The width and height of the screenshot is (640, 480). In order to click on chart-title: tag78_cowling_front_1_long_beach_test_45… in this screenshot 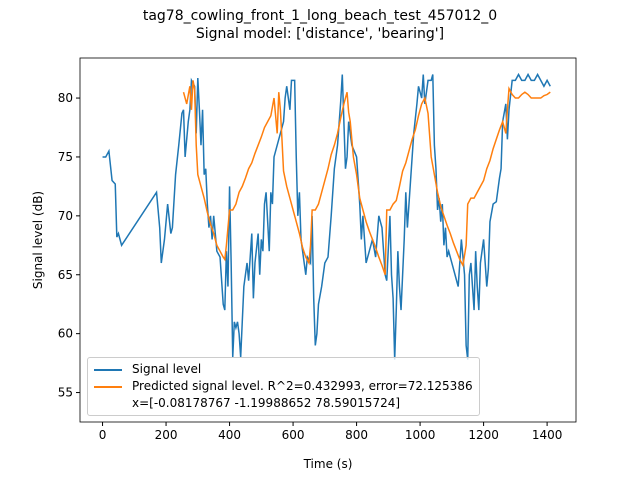, I will do `click(320, 16)`.